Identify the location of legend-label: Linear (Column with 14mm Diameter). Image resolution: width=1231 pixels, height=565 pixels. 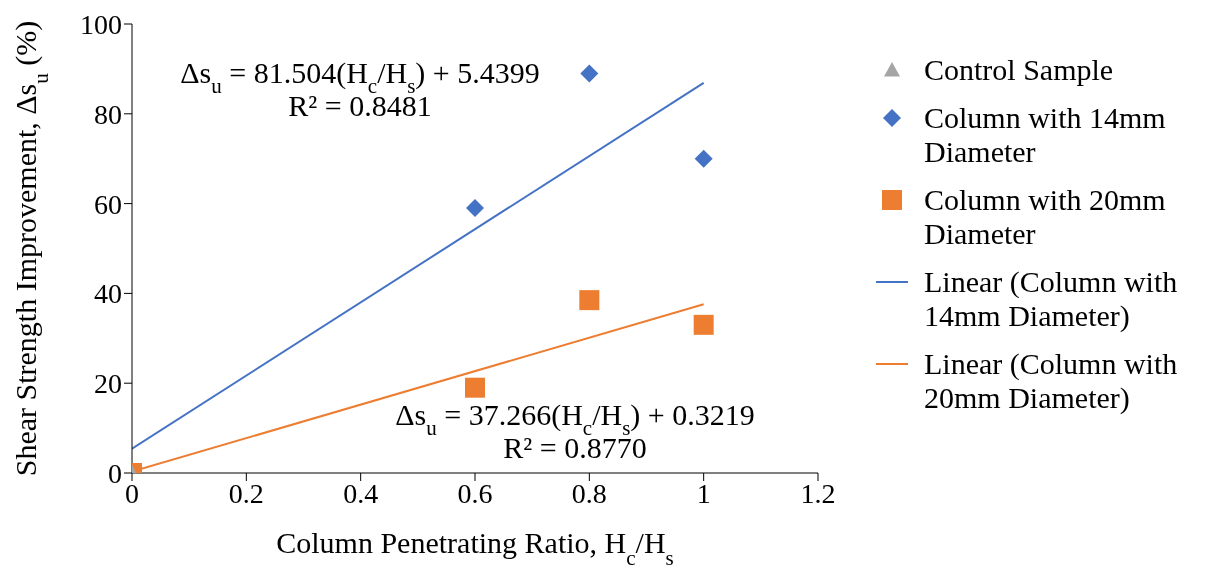
(1051, 299).